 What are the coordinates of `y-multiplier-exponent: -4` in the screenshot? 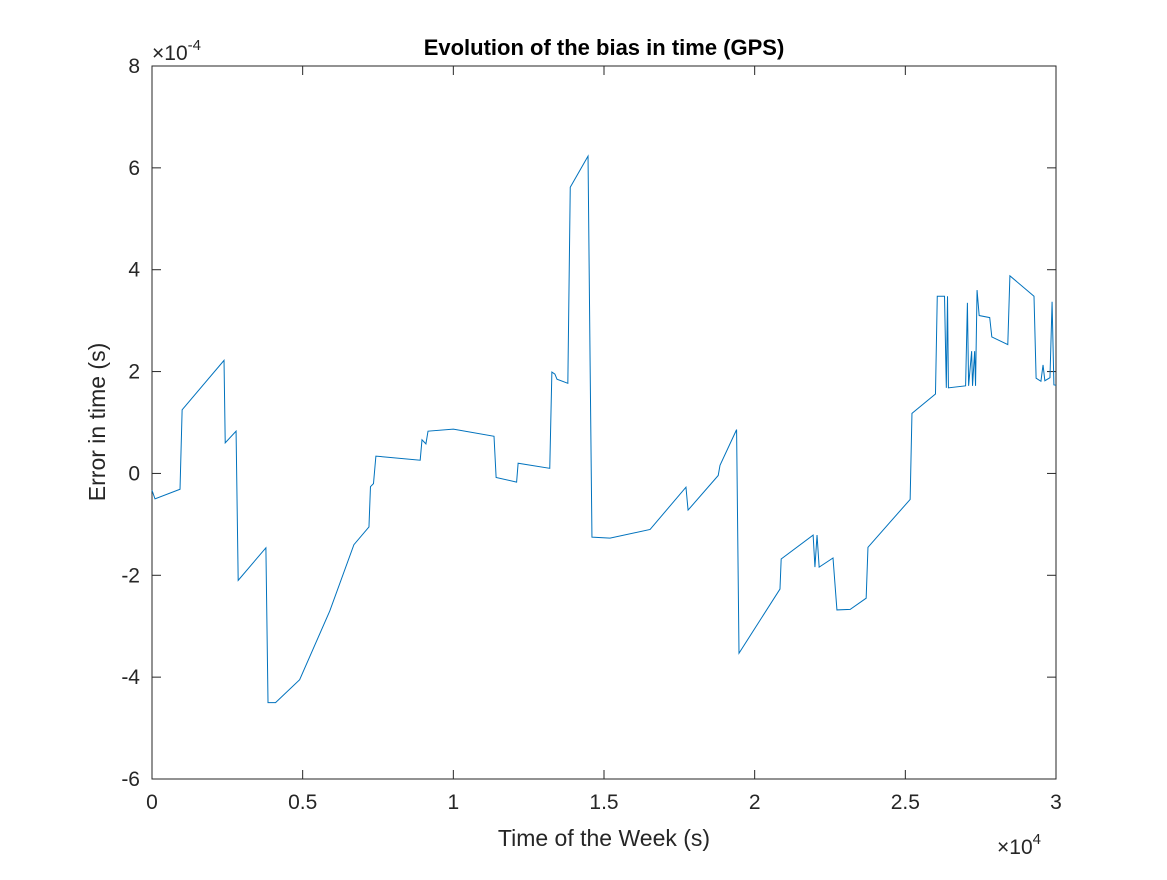 It's located at (194, 45).